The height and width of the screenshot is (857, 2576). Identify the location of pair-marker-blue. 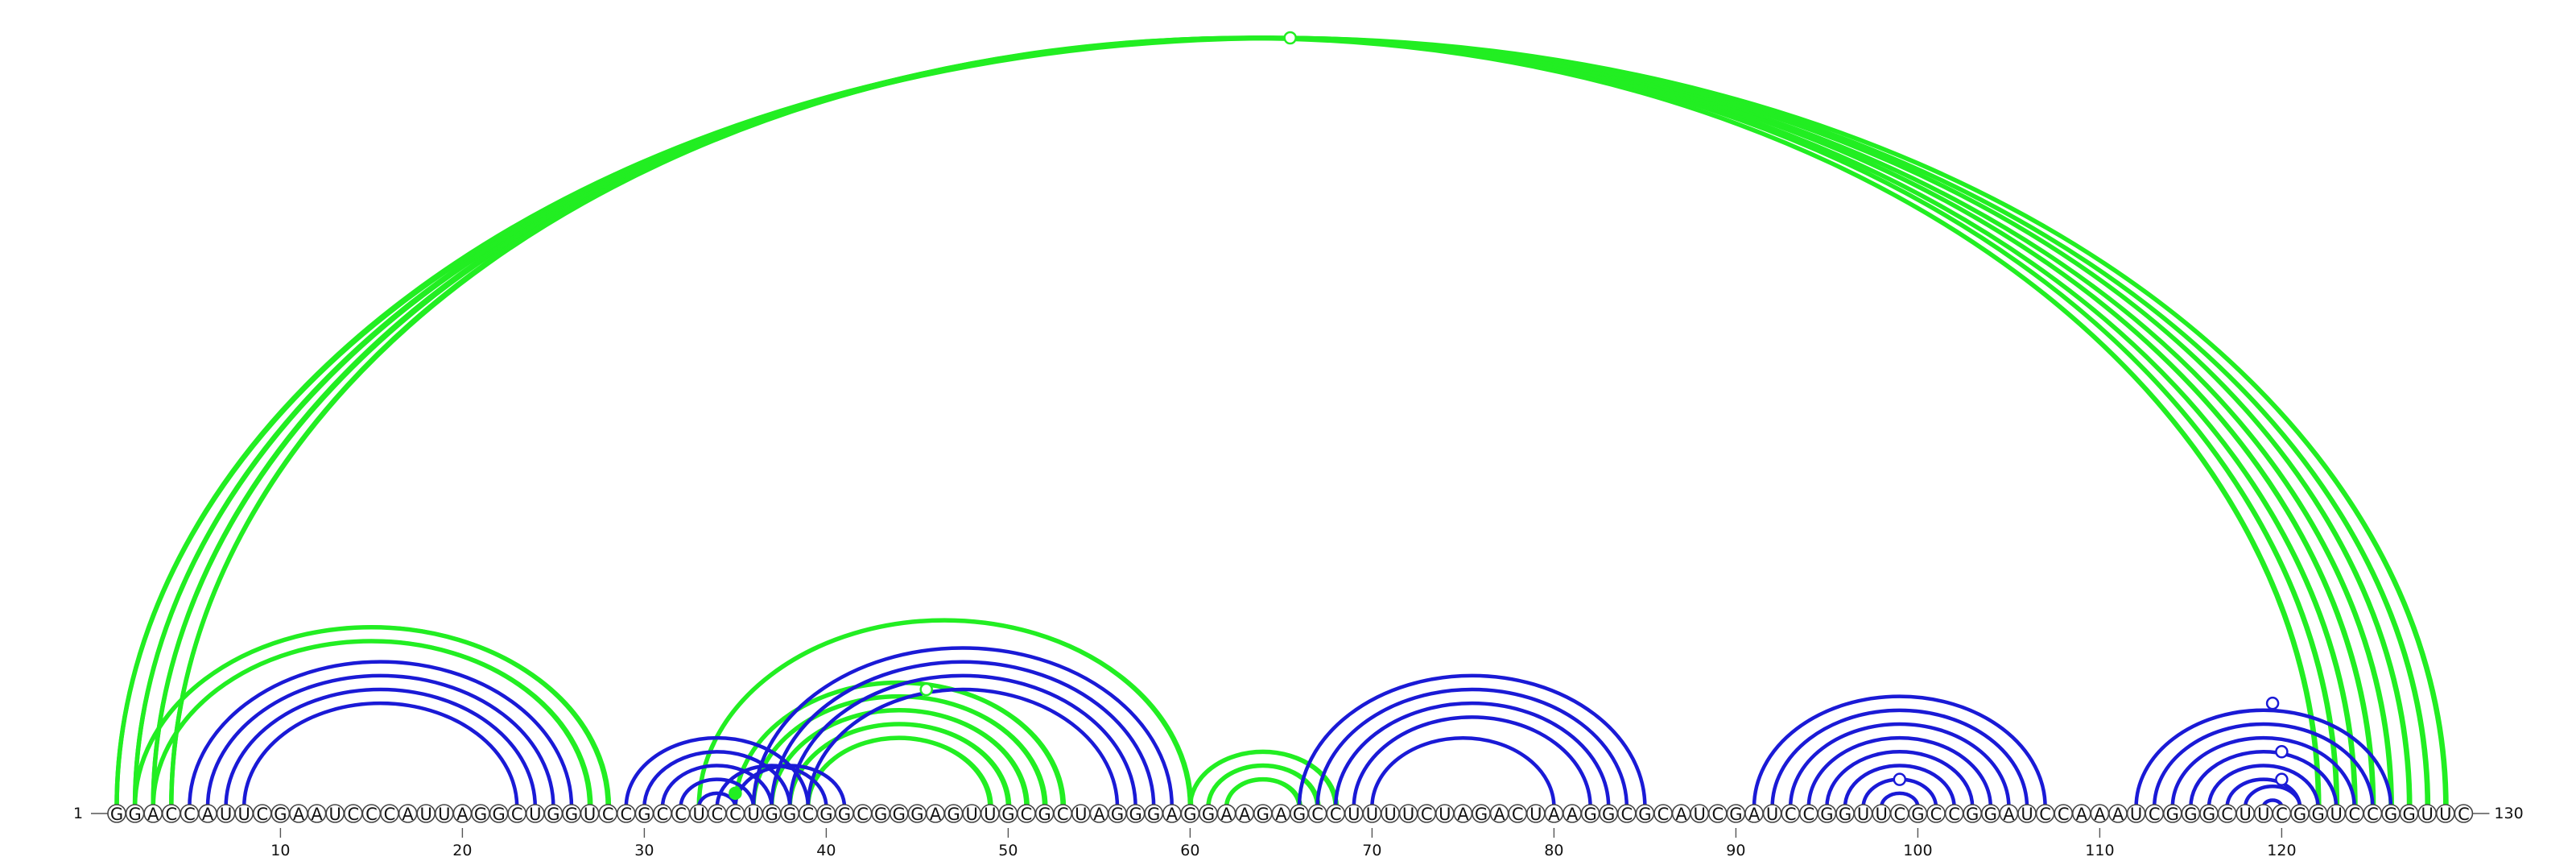
(2282, 779).